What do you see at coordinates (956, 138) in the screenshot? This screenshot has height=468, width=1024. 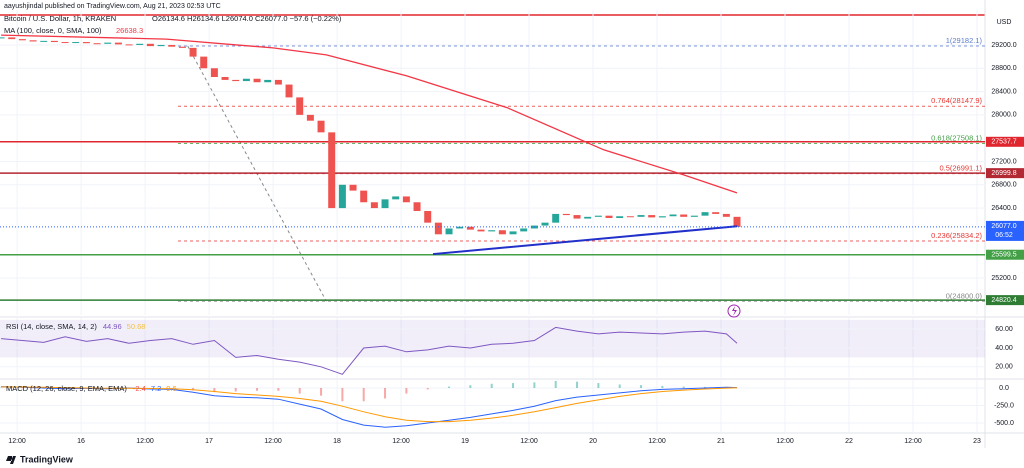 I see `fib-label: 0.618(27508.1)` at bounding box center [956, 138].